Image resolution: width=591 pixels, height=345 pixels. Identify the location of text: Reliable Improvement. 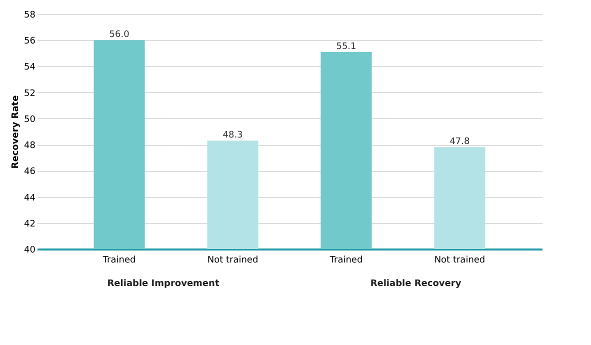
(163, 284).